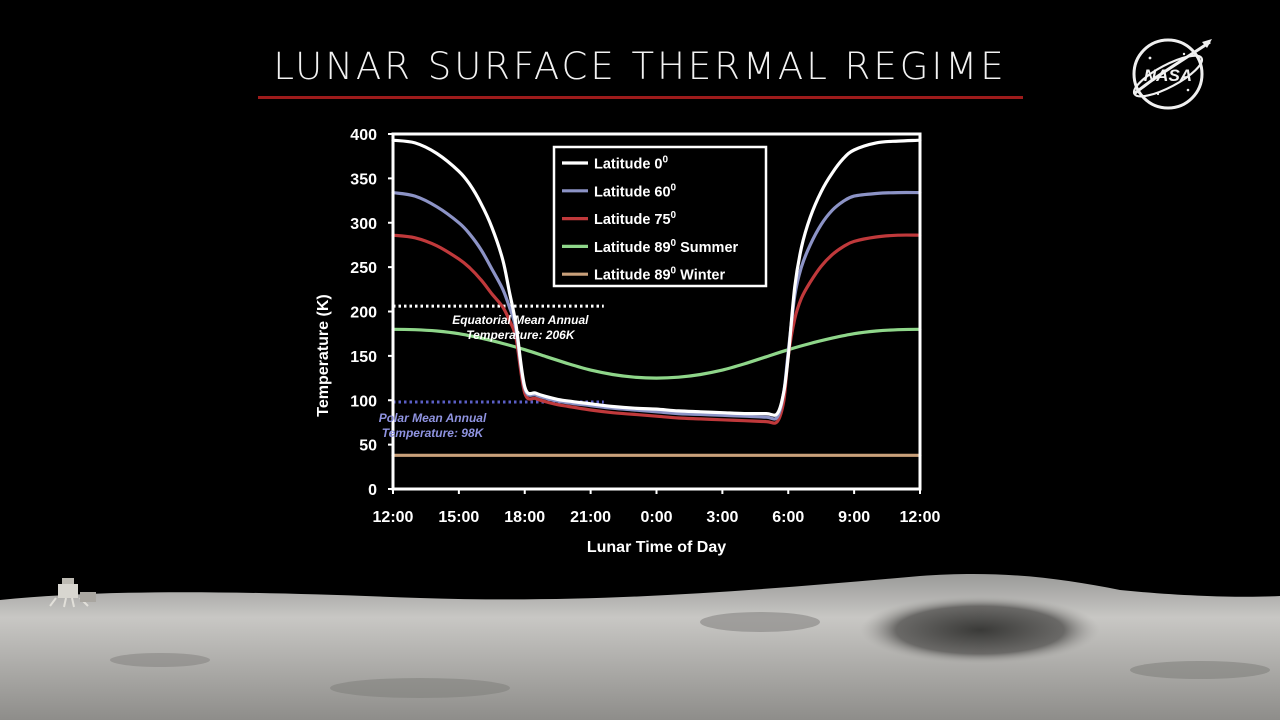  I want to click on legend-label-2: Latitude 750, so click(635, 219).